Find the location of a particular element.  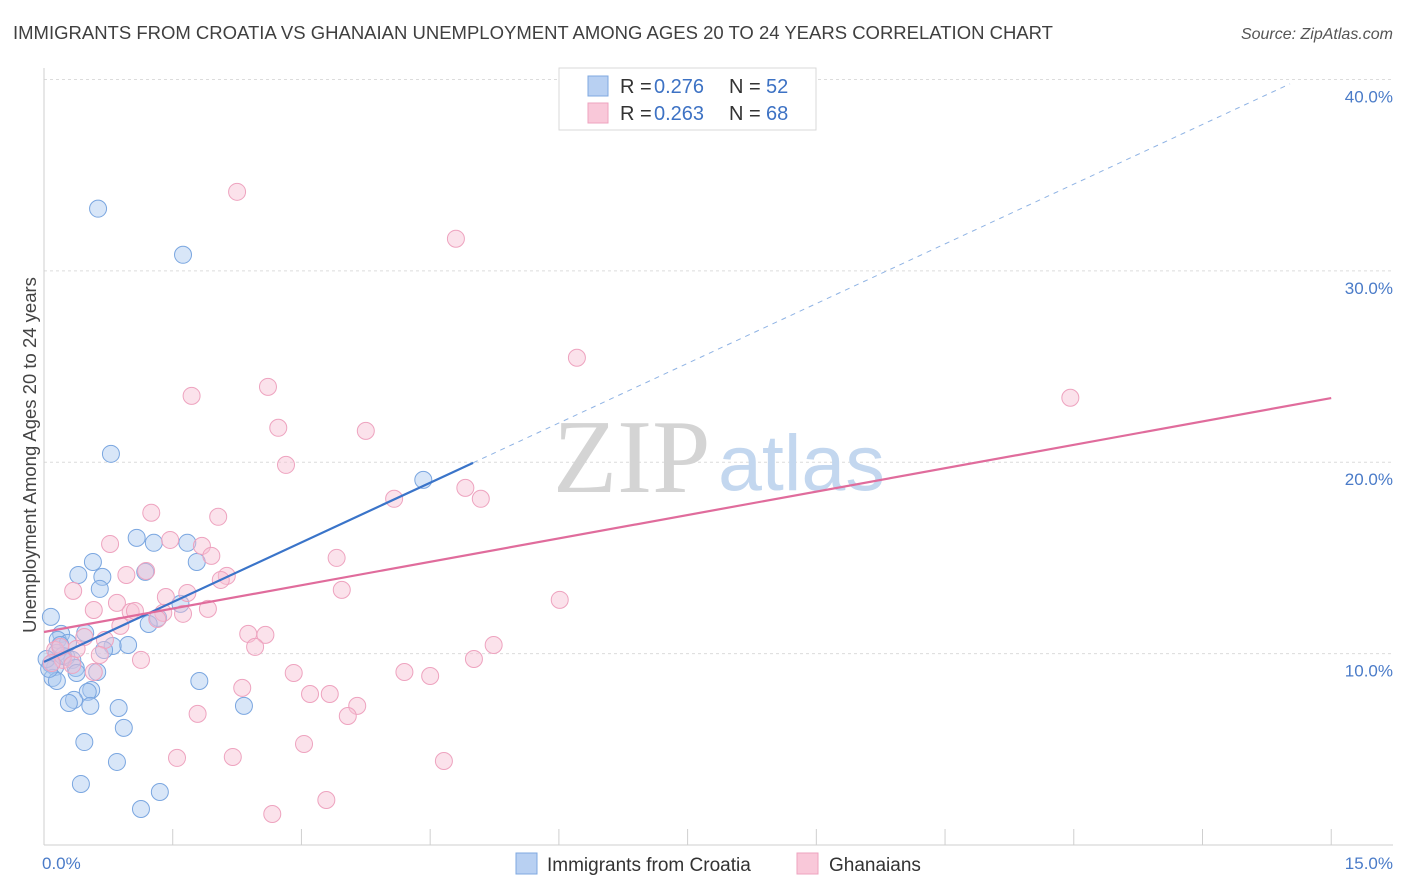

series-legend-swatch-ghanaians is located at coordinates (807, 863).